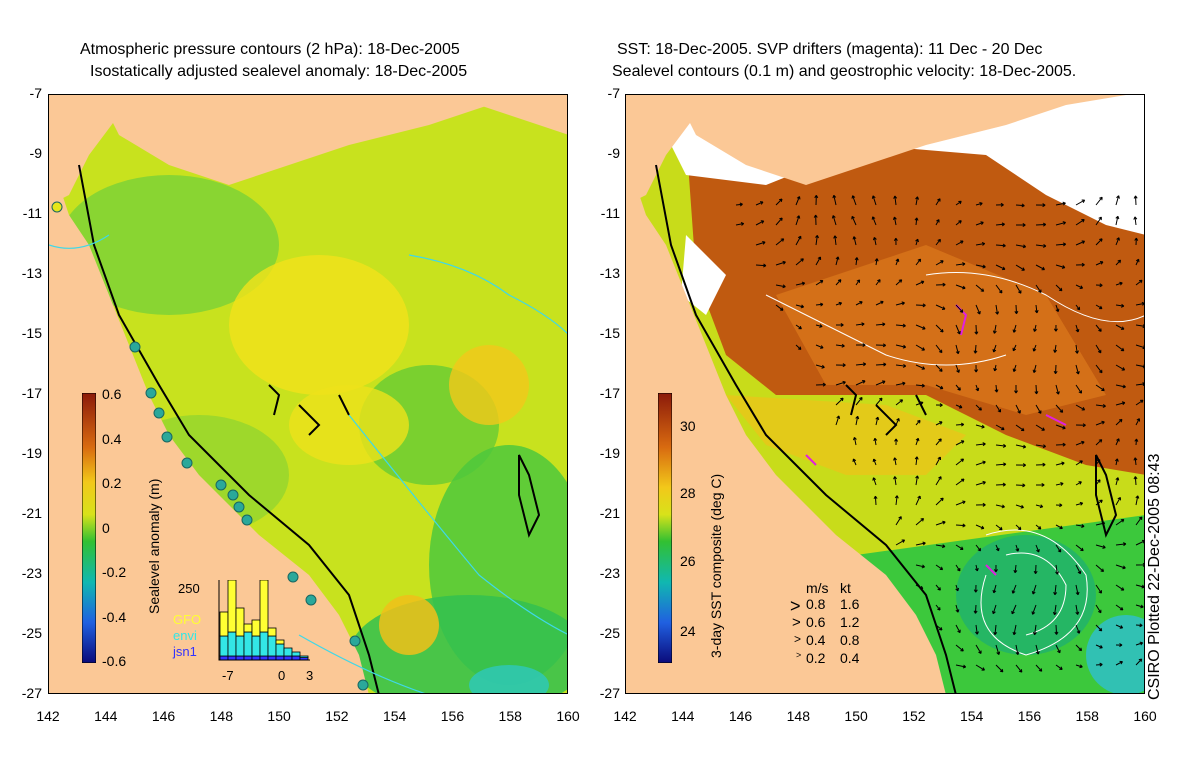 This screenshot has width=1200, height=780. What do you see at coordinates (523, 115) in the screenshot?
I see `island` at bounding box center [523, 115].